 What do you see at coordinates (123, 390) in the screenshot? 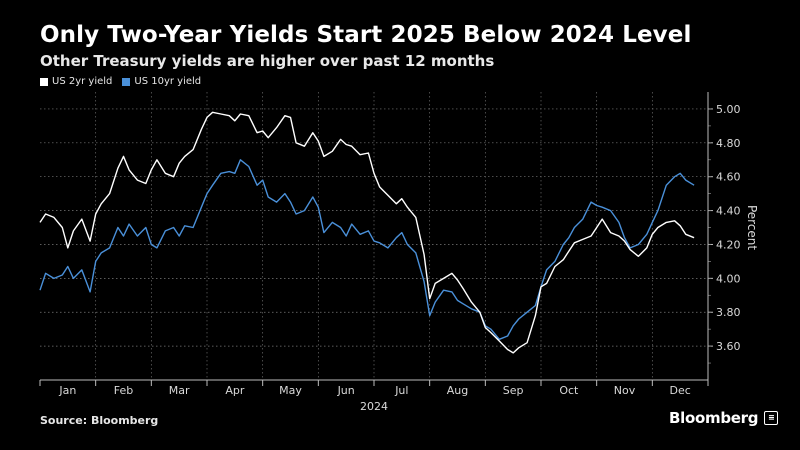
I see `xtick-label: Feb` at bounding box center [123, 390].